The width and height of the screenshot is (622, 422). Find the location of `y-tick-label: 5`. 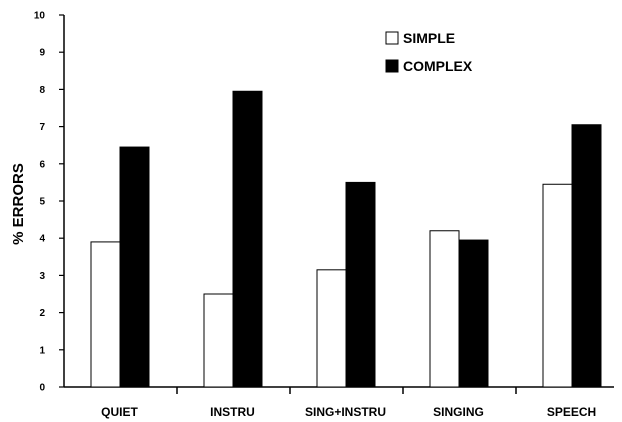

y-tick-label: 5 is located at coordinates (42, 202).